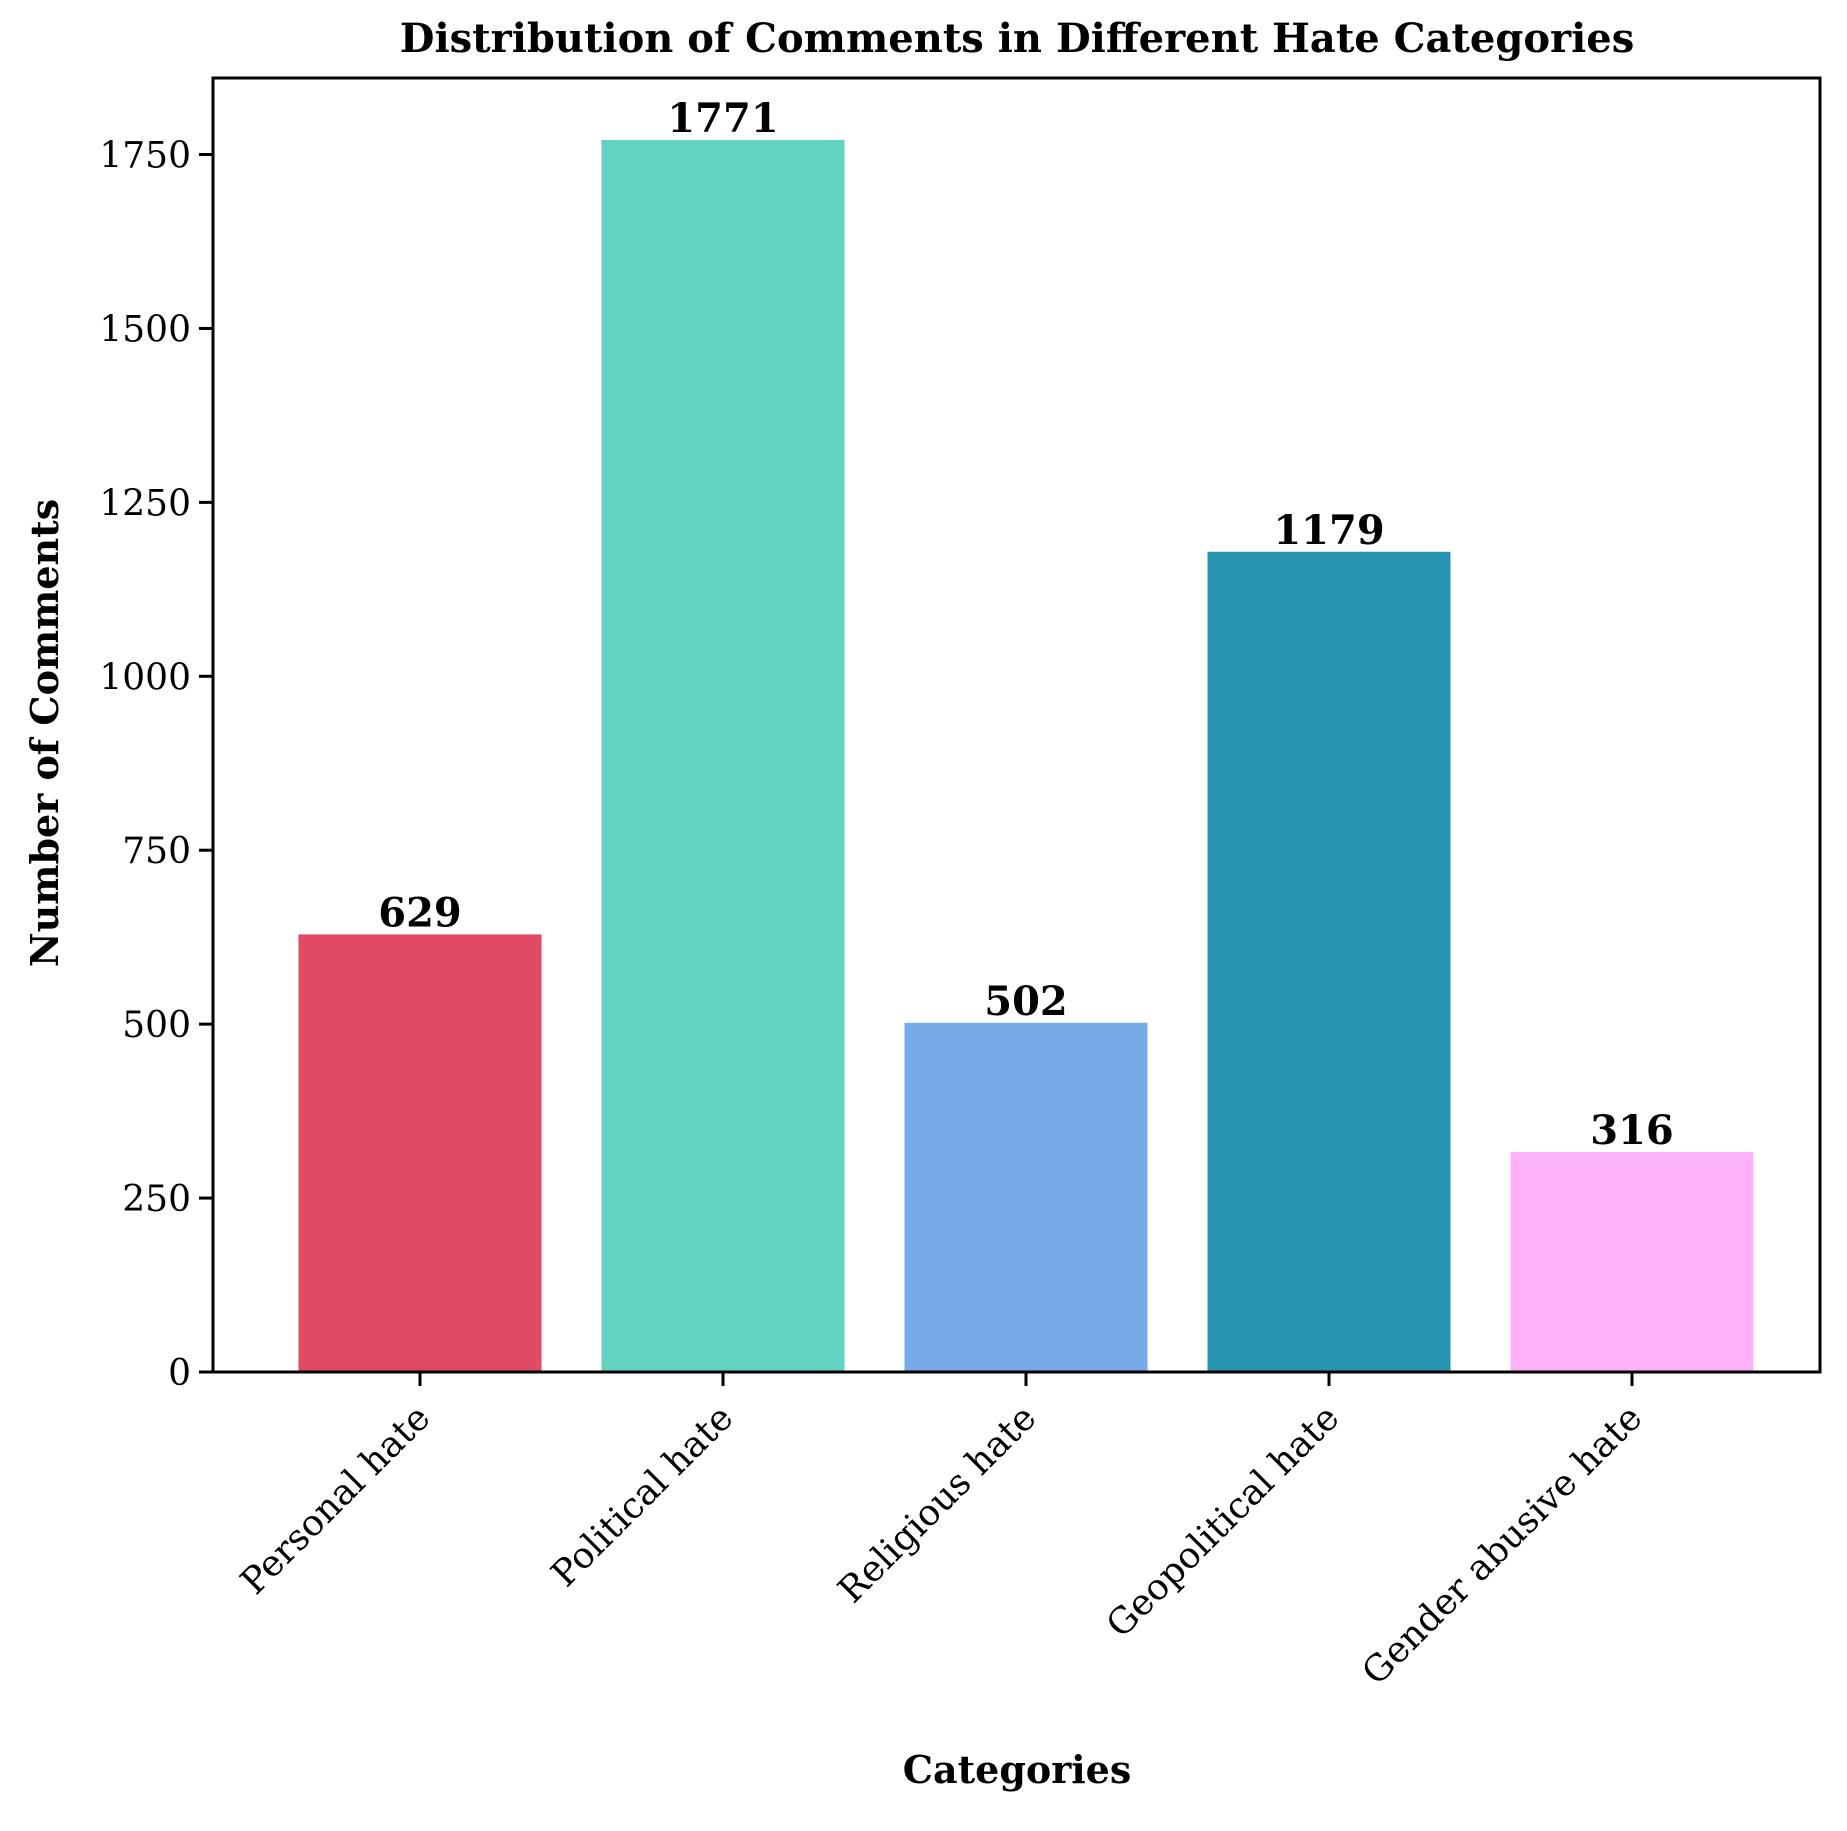 The width and height of the screenshot is (1847, 1831). What do you see at coordinates (145, 677) in the screenshot?
I see `y-tick-label: 1000` at bounding box center [145, 677].